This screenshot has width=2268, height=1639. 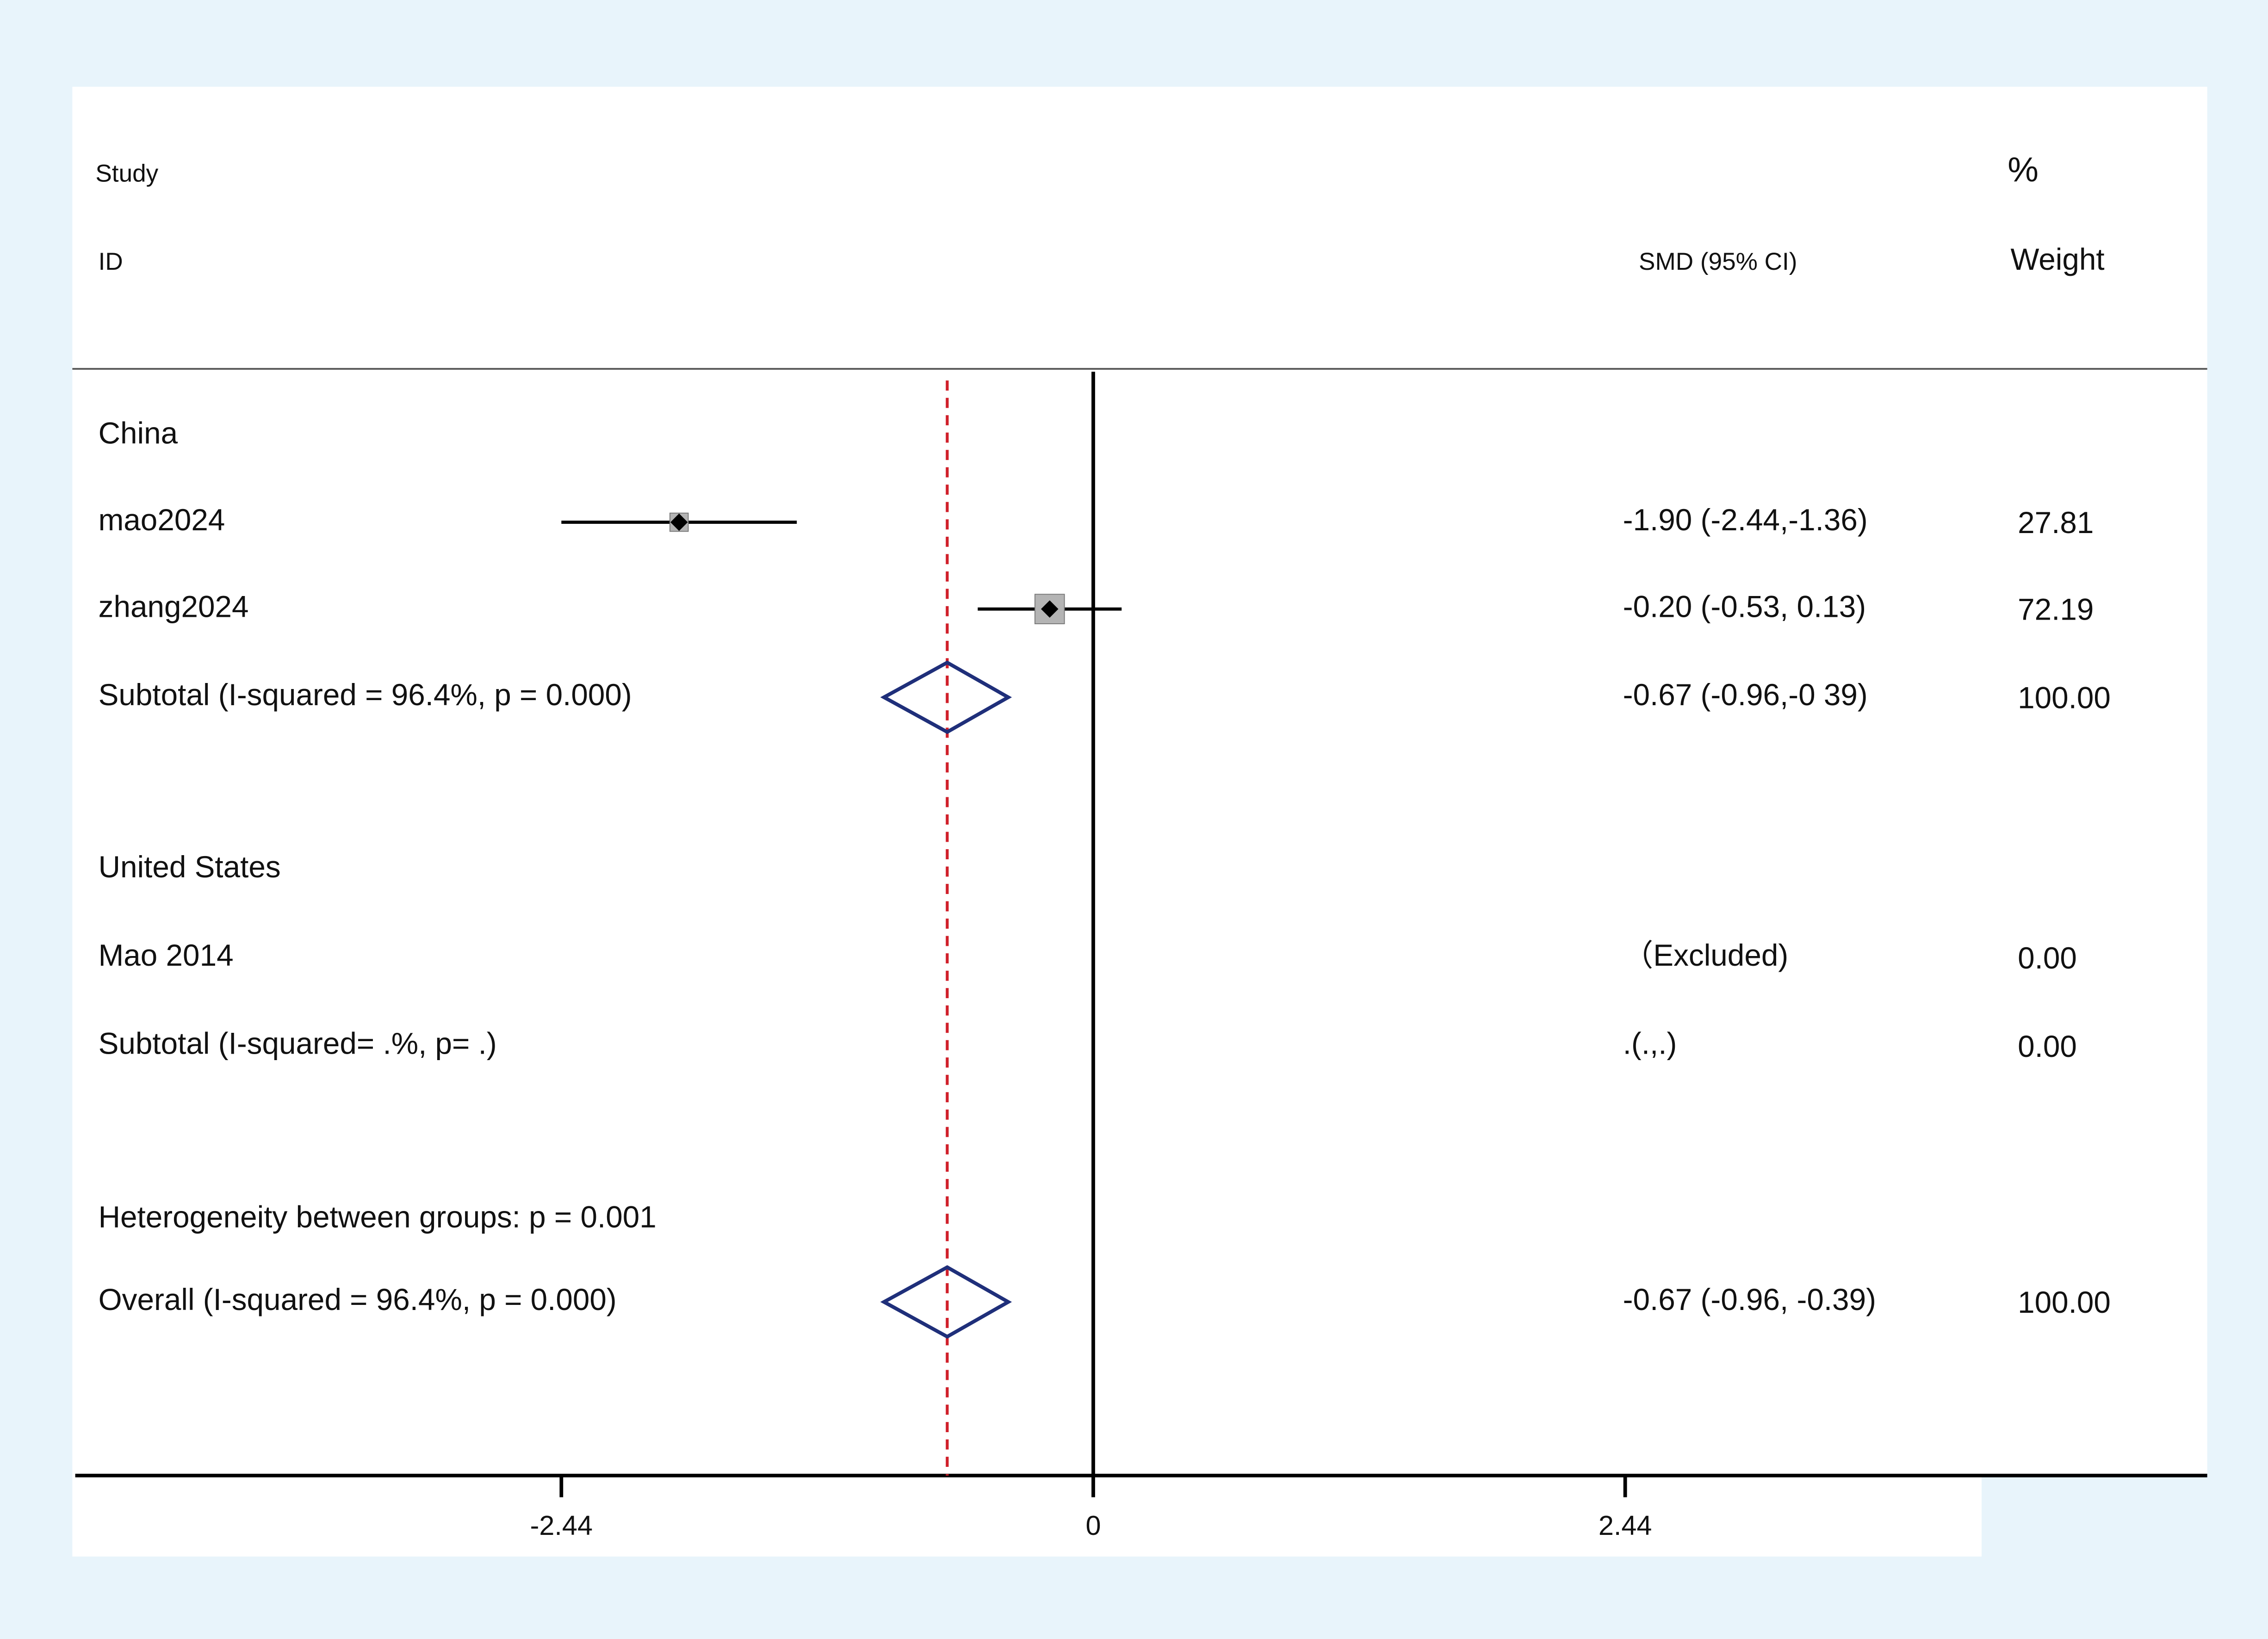 I want to click on weight-label: 72.19, so click(x=2056, y=610).